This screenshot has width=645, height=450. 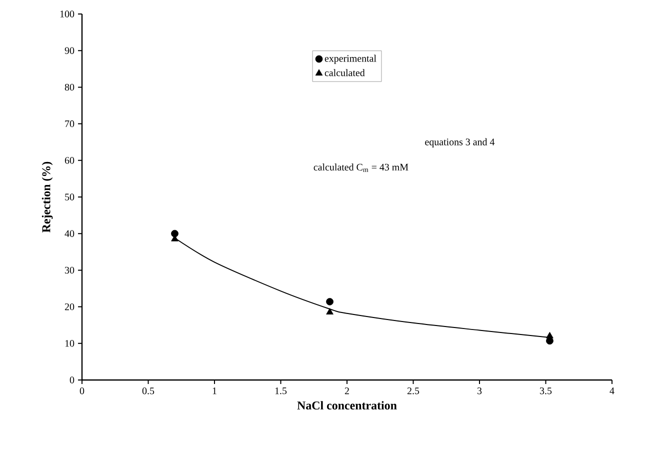 What do you see at coordinates (413, 391) in the screenshot?
I see `x-tick-label: 2.5` at bounding box center [413, 391].